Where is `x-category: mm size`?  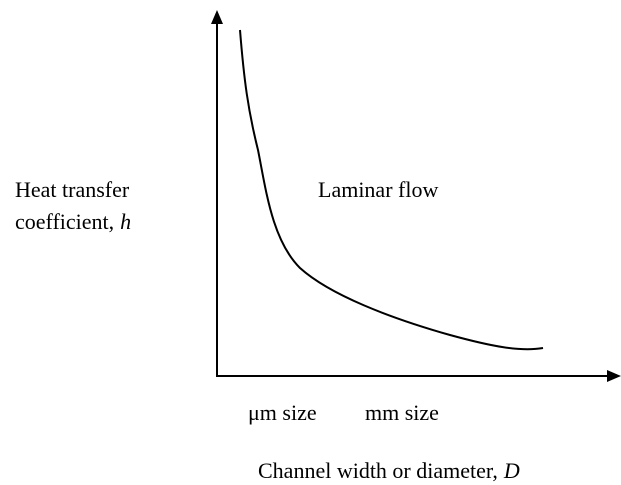 x-category: mm size is located at coordinates (402, 412).